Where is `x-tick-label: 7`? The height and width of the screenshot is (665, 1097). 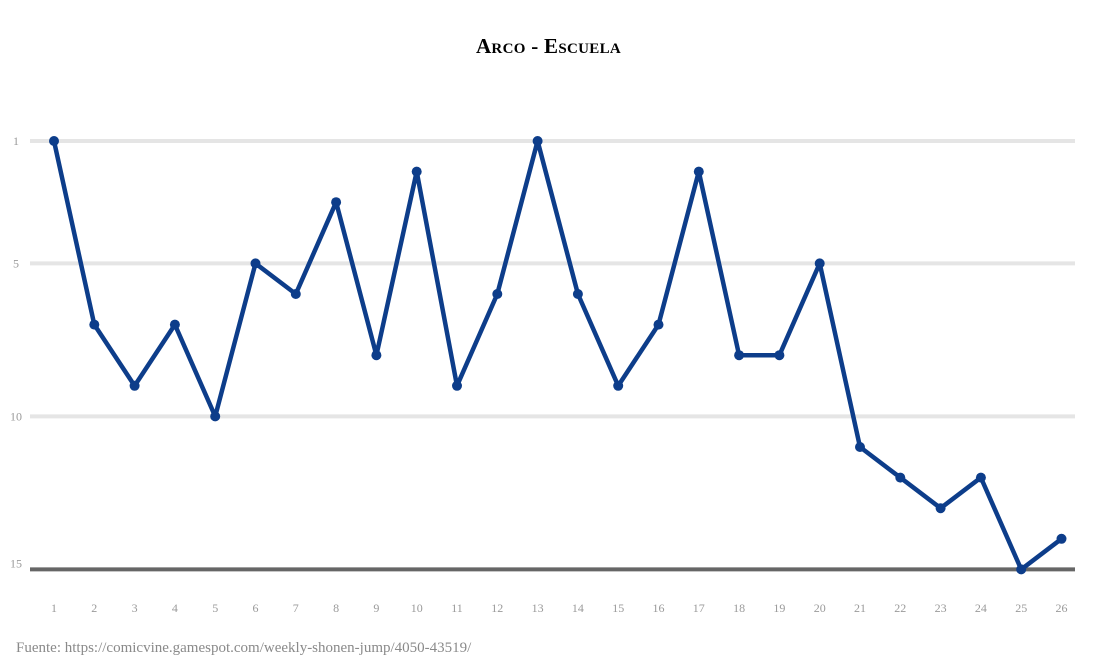 x-tick-label: 7 is located at coordinates (296, 608).